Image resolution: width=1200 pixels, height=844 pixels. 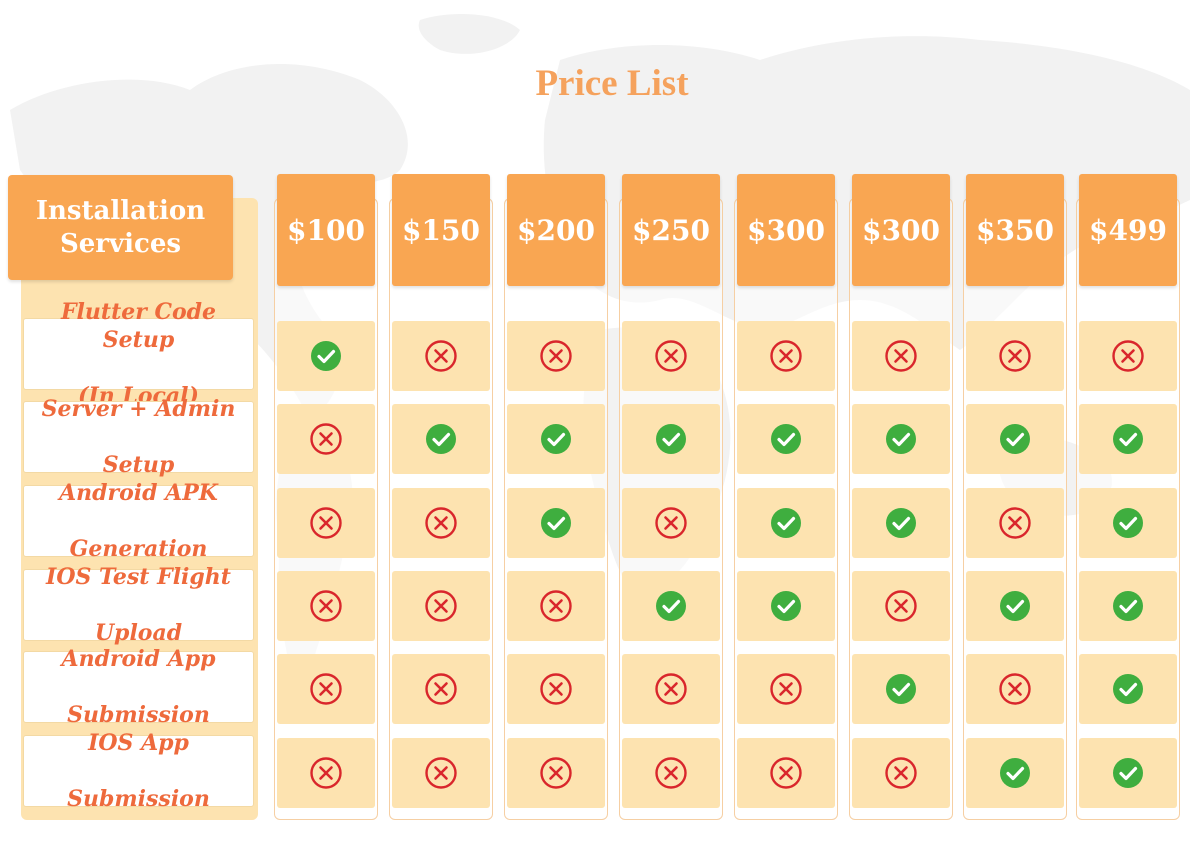 What do you see at coordinates (138, 633) in the screenshot?
I see `service-label-line-2: Upload` at bounding box center [138, 633].